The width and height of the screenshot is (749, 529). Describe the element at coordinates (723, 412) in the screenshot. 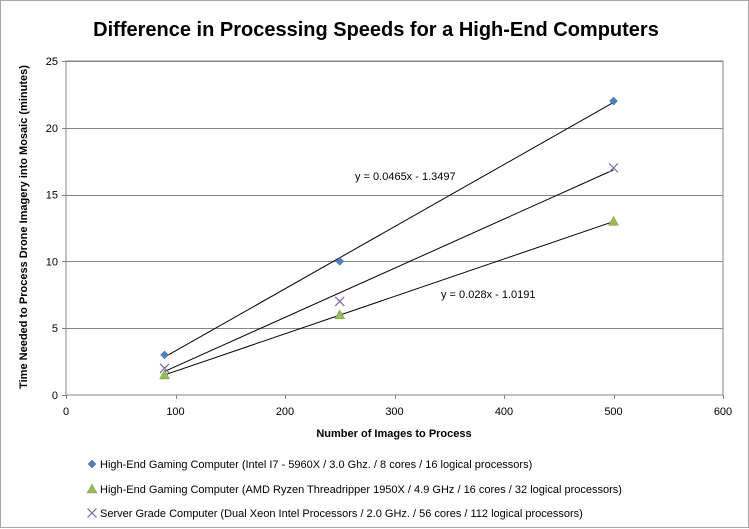

I see `x-tick-label-6: 600` at that location.